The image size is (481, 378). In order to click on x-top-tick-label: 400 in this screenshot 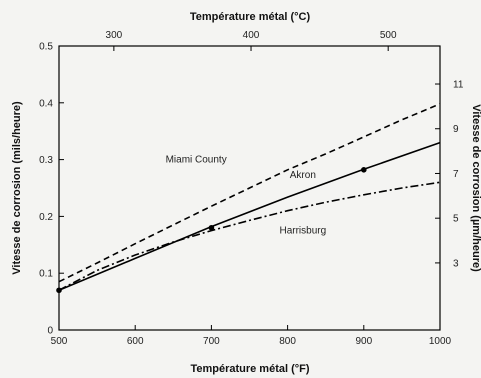, I will do `click(251, 35)`.